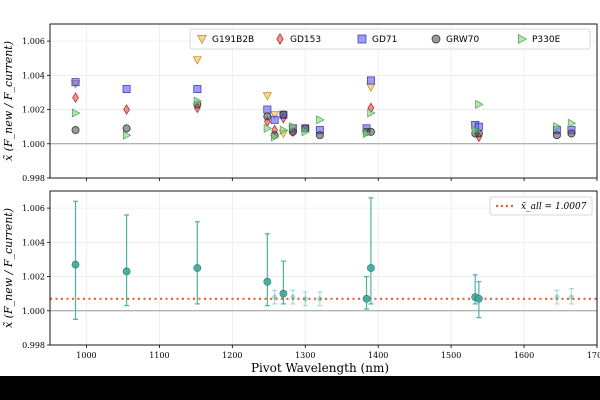 The width and height of the screenshot is (600, 400). What do you see at coordinates (378, 355) in the screenshot?
I see `x-tick-label: 1400` at bounding box center [378, 355].